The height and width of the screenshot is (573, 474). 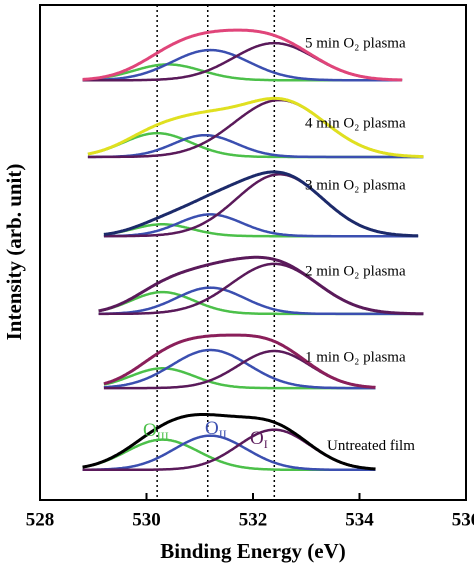 What do you see at coordinates (253, 551) in the screenshot?
I see `x-axis-label: Binding Energy (eV)` at bounding box center [253, 551].